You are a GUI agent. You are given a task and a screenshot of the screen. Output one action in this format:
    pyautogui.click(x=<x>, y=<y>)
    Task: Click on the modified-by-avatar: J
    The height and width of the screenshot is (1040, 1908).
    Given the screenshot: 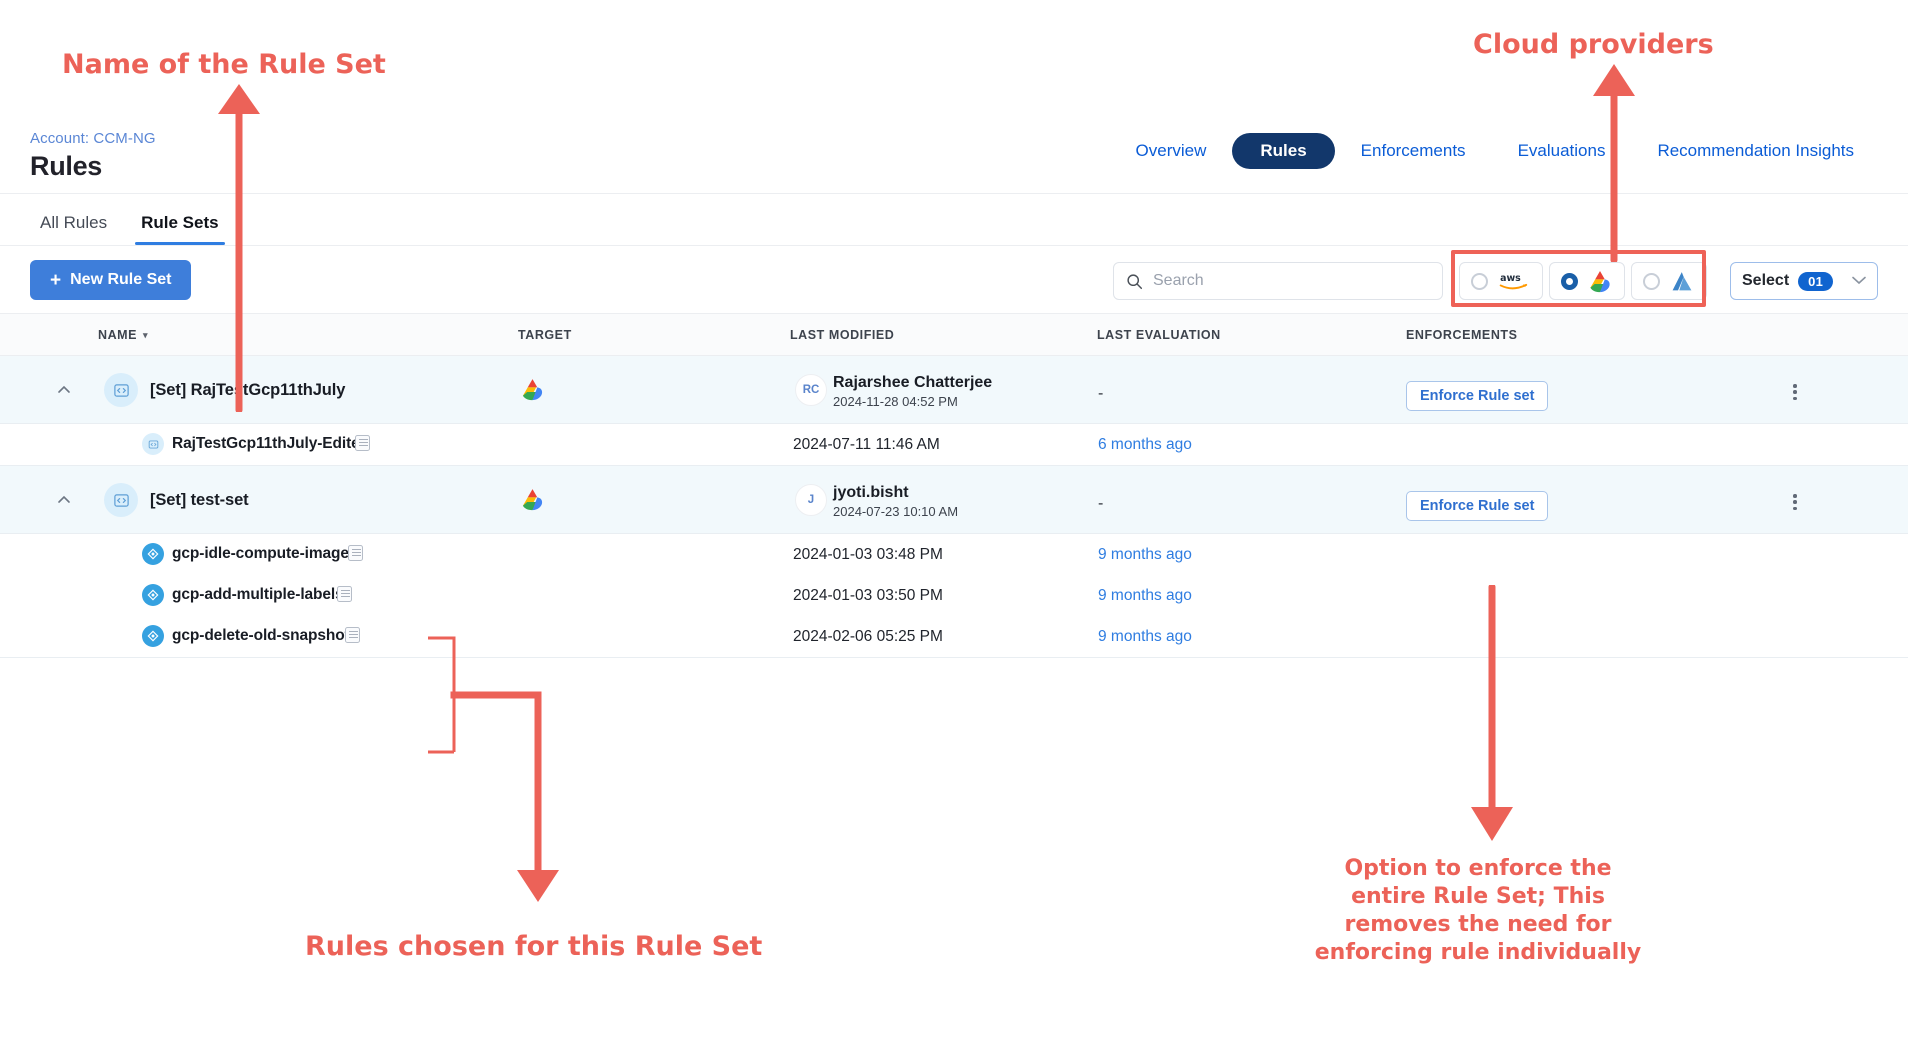 What is the action you would take?
    pyautogui.click(x=811, y=500)
    